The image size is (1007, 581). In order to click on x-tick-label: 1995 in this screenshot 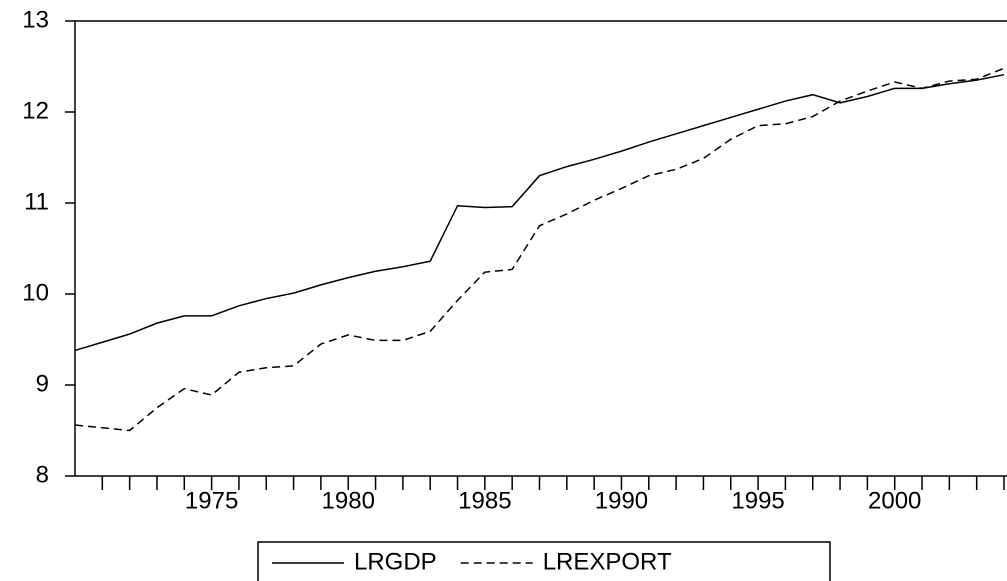, I will do `click(757, 500)`.